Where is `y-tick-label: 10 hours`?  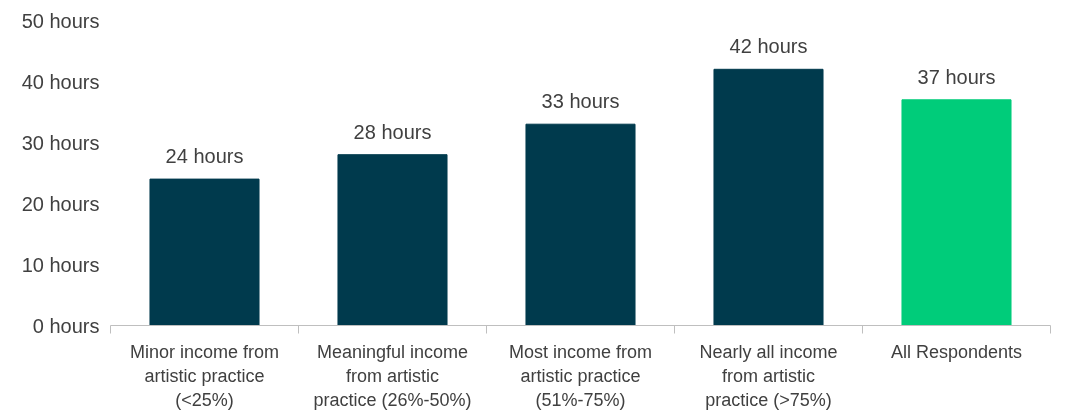 y-tick-label: 10 hours is located at coordinates (60, 264).